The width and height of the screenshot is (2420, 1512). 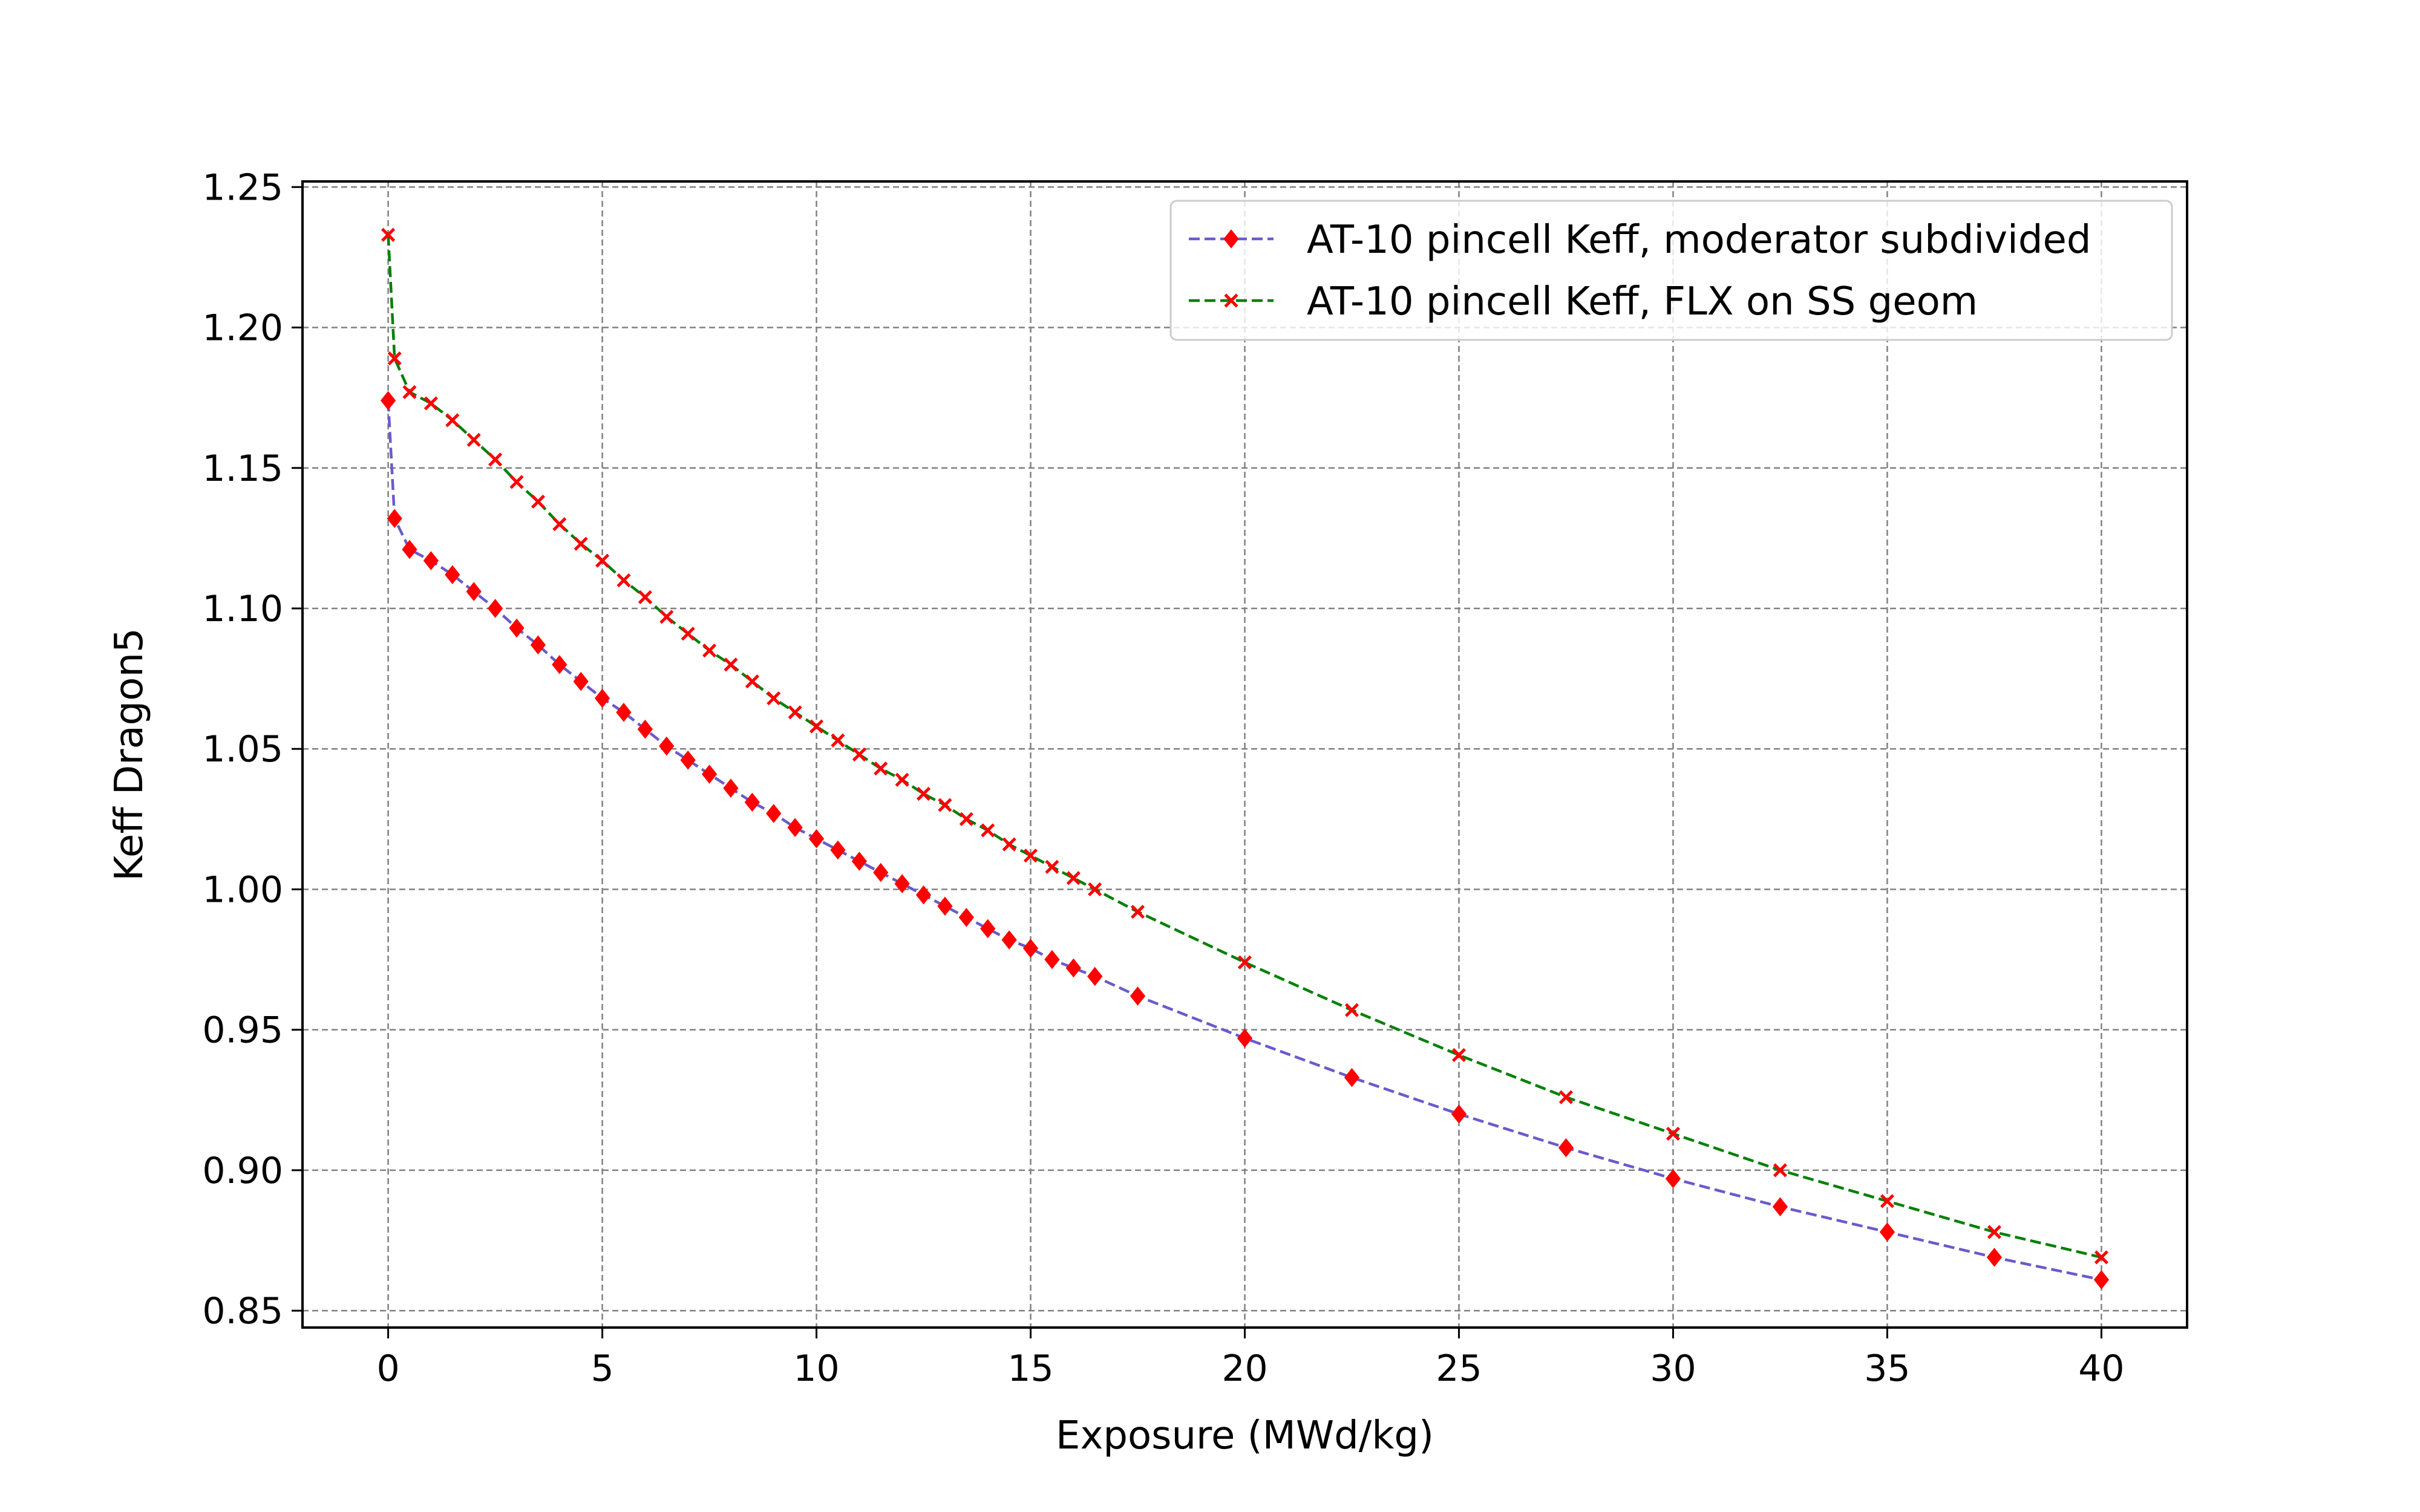 I want to click on x-tick-label: 40, so click(x=2101, y=1369).